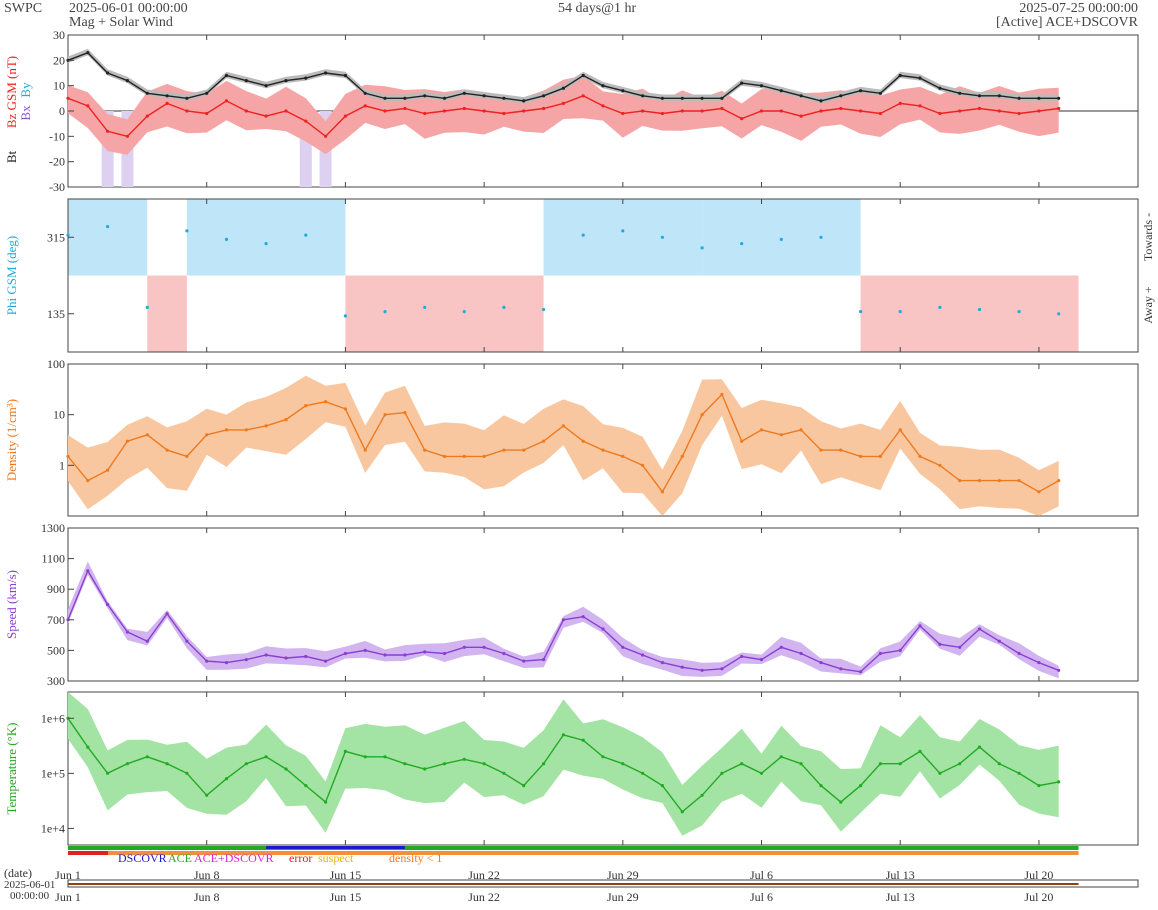 The width and height of the screenshot is (1158, 910). Describe the element at coordinates (11, 604) in the screenshot. I see `speed-axis-label: Speed (km/s)` at that location.